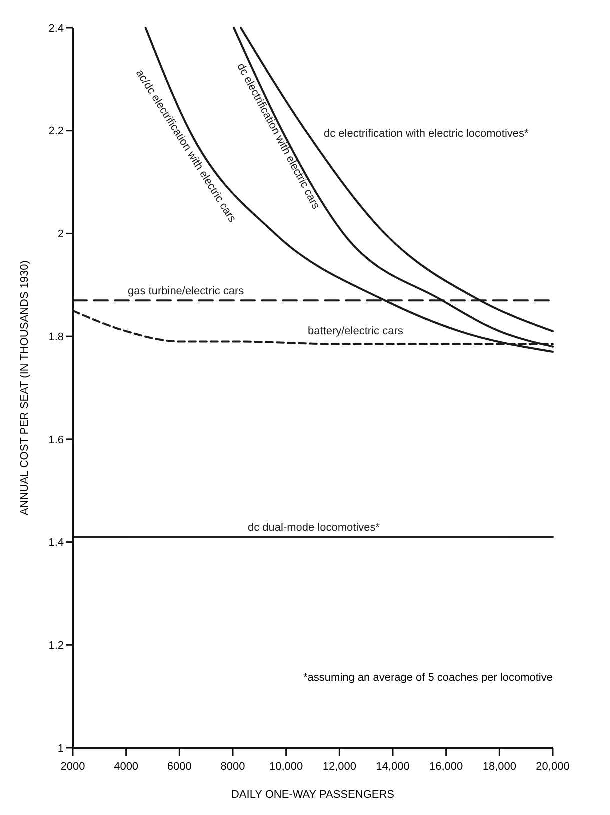 The width and height of the screenshot is (610, 815). Describe the element at coordinates (56, 543) in the screenshot. I see `y-tick-label: 1.4` at that location.